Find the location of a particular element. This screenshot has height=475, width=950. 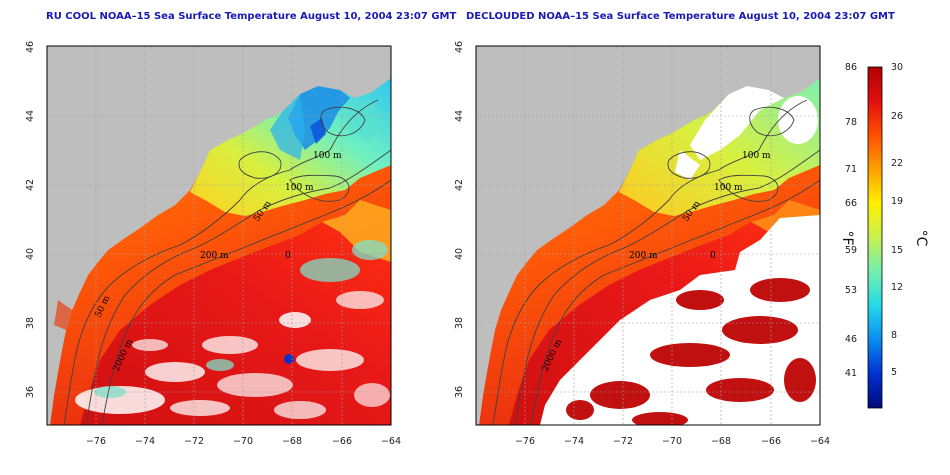

celsius-tick: 5 is located at coordinates (894, 372).